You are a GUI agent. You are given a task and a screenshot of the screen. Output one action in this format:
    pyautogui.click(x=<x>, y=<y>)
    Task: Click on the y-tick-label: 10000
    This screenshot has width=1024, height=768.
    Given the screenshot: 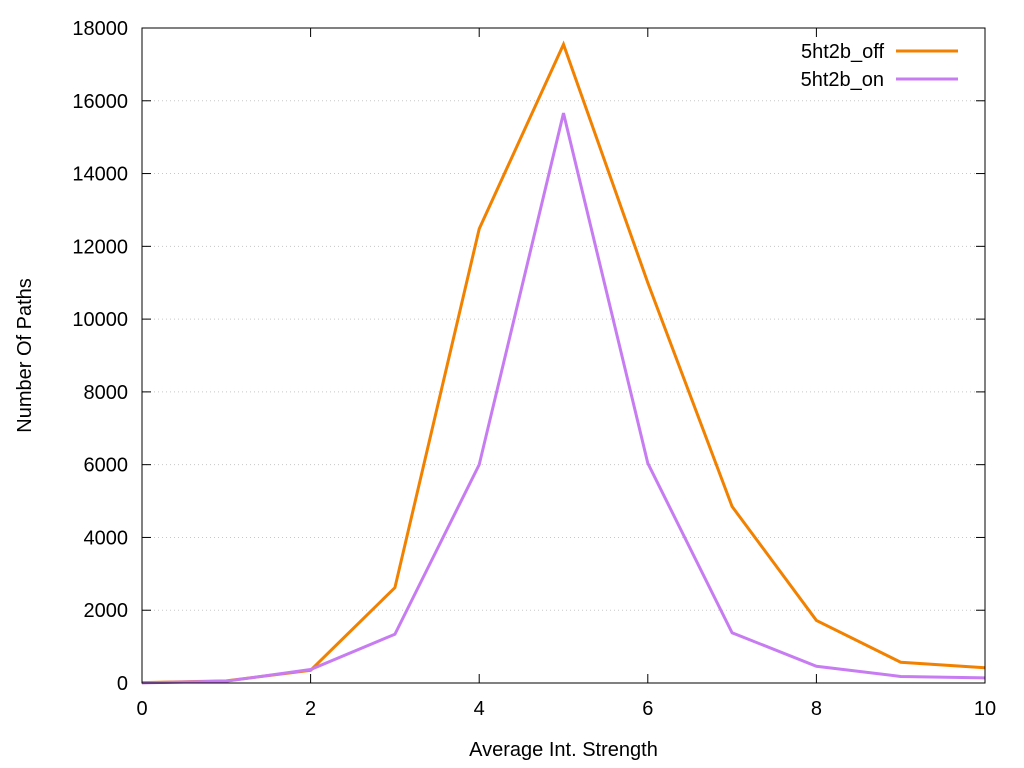 What is the action you would take?
    pyautogui.click(x=100, y=320)
    